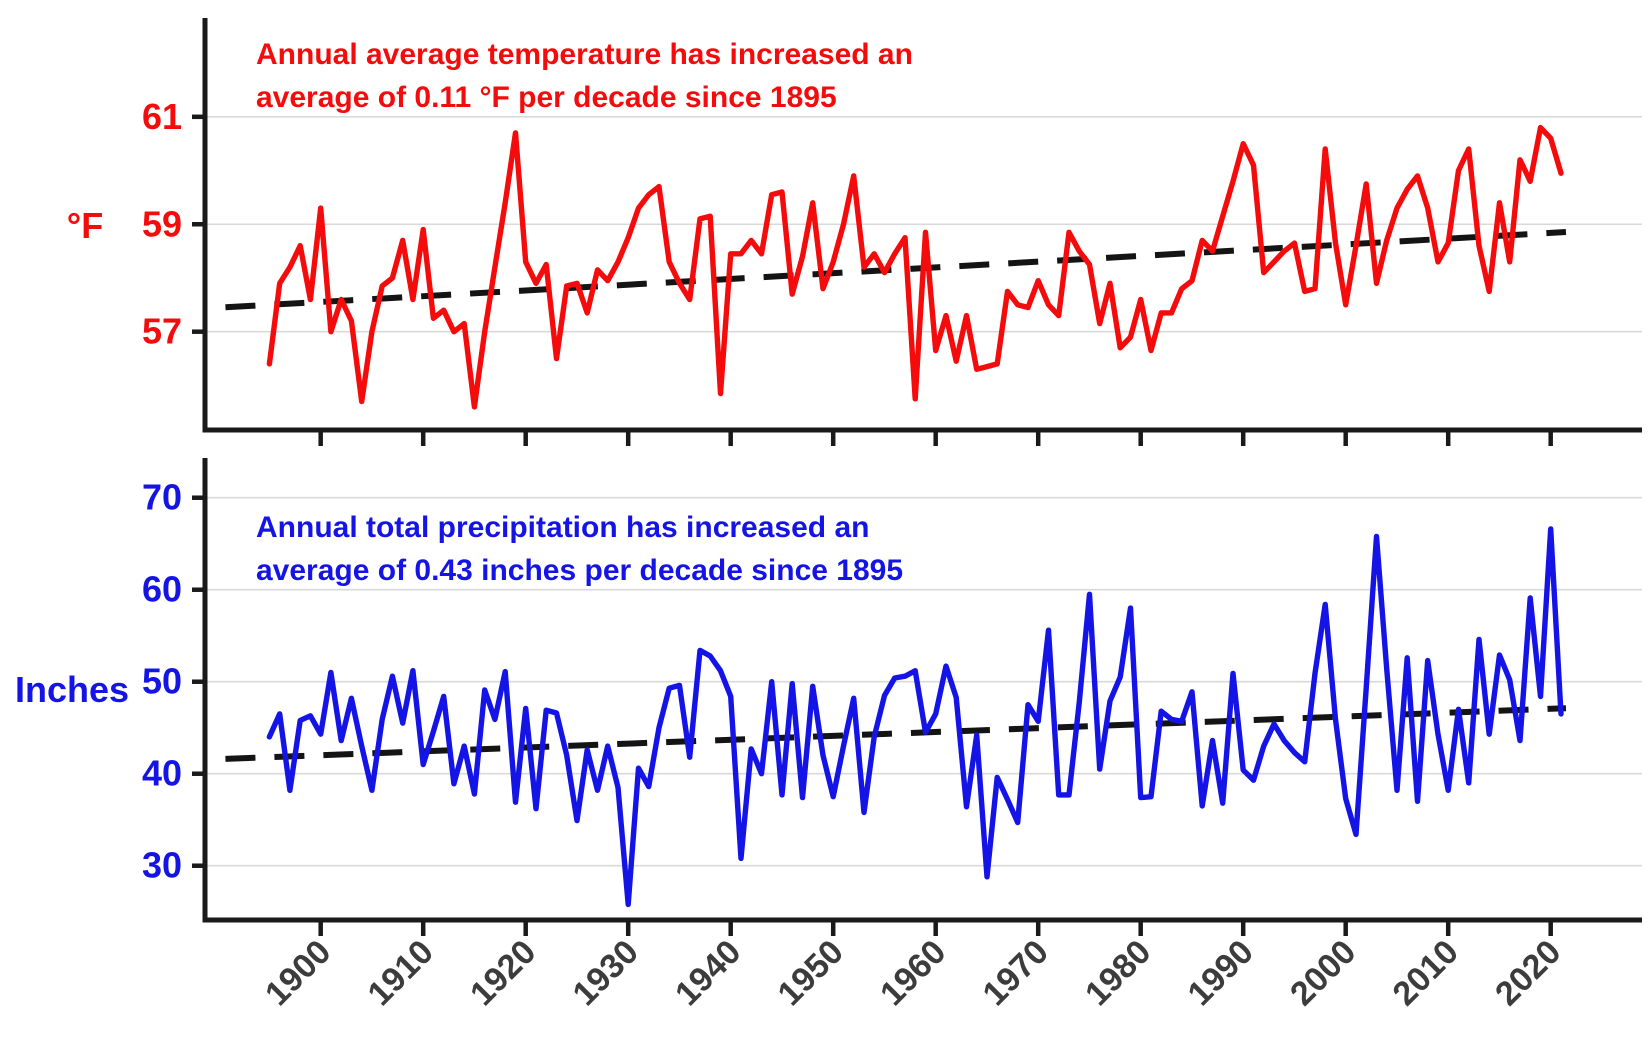  I want to click on precip-y-tick-label: 50, so click(162, 681).